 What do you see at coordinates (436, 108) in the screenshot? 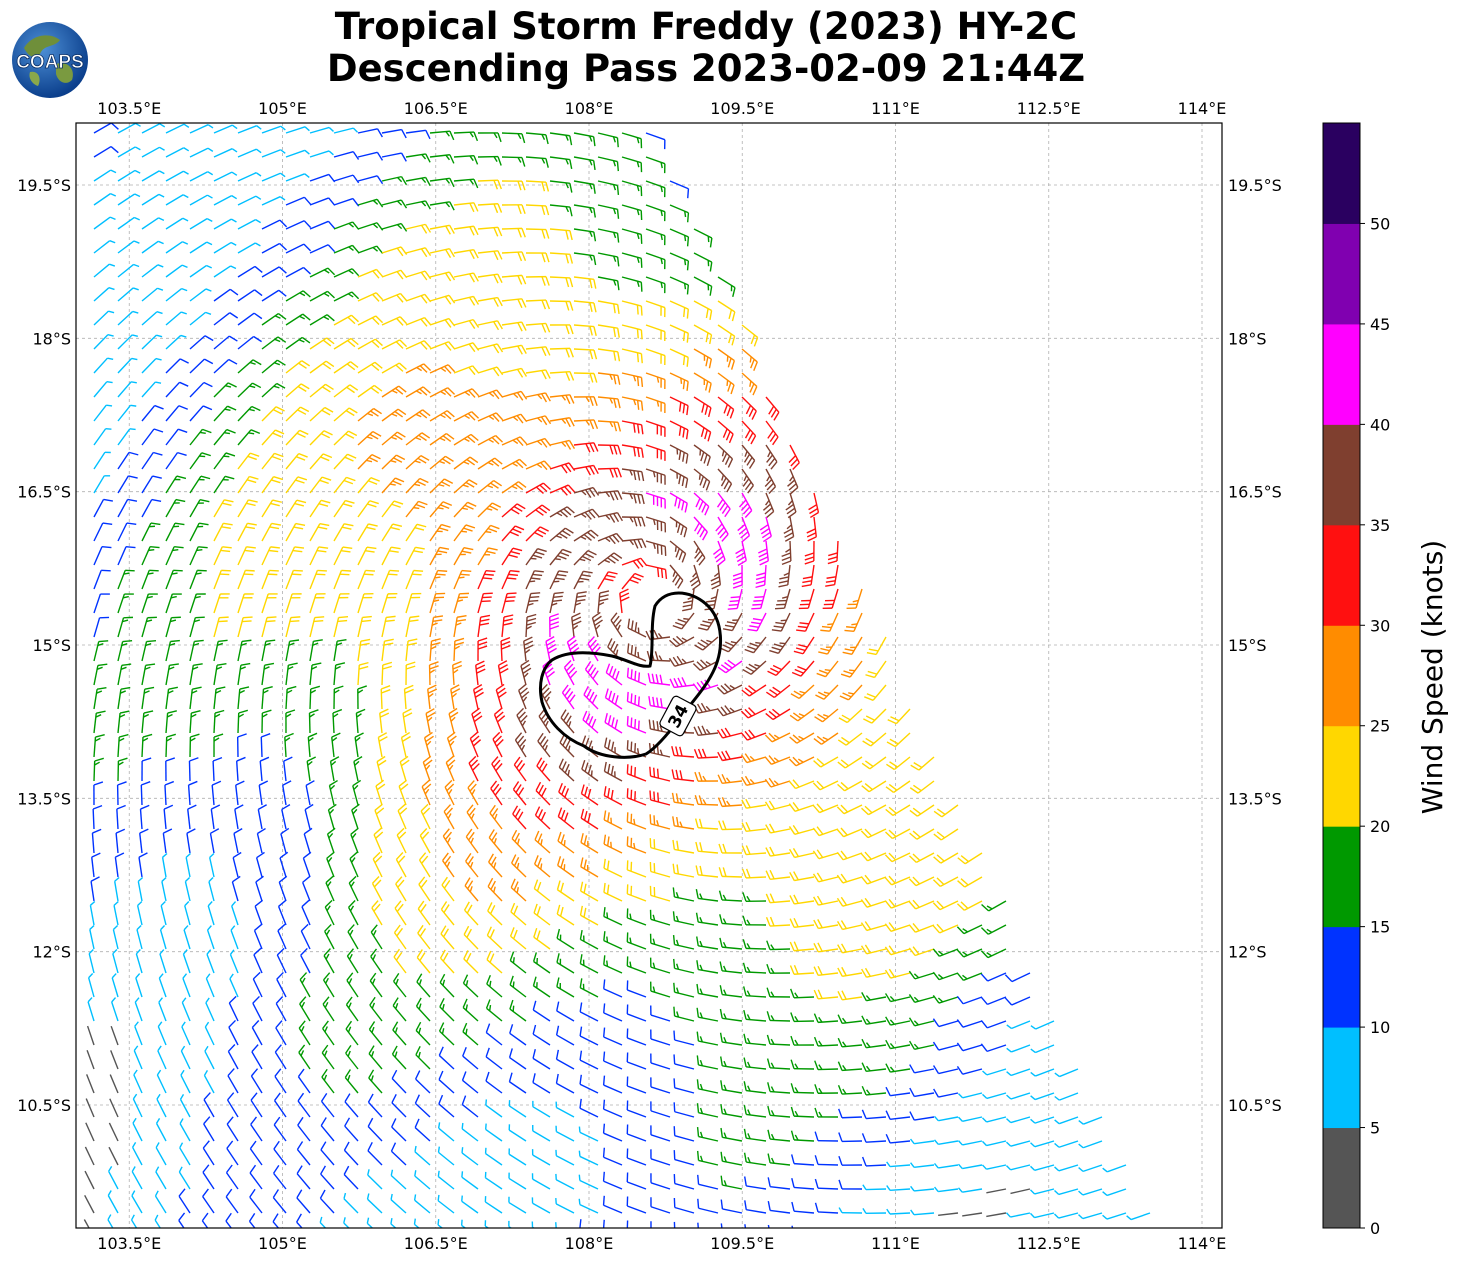
I see `lon-tick-top: 106.5°E` at bounding box center [436, 108].